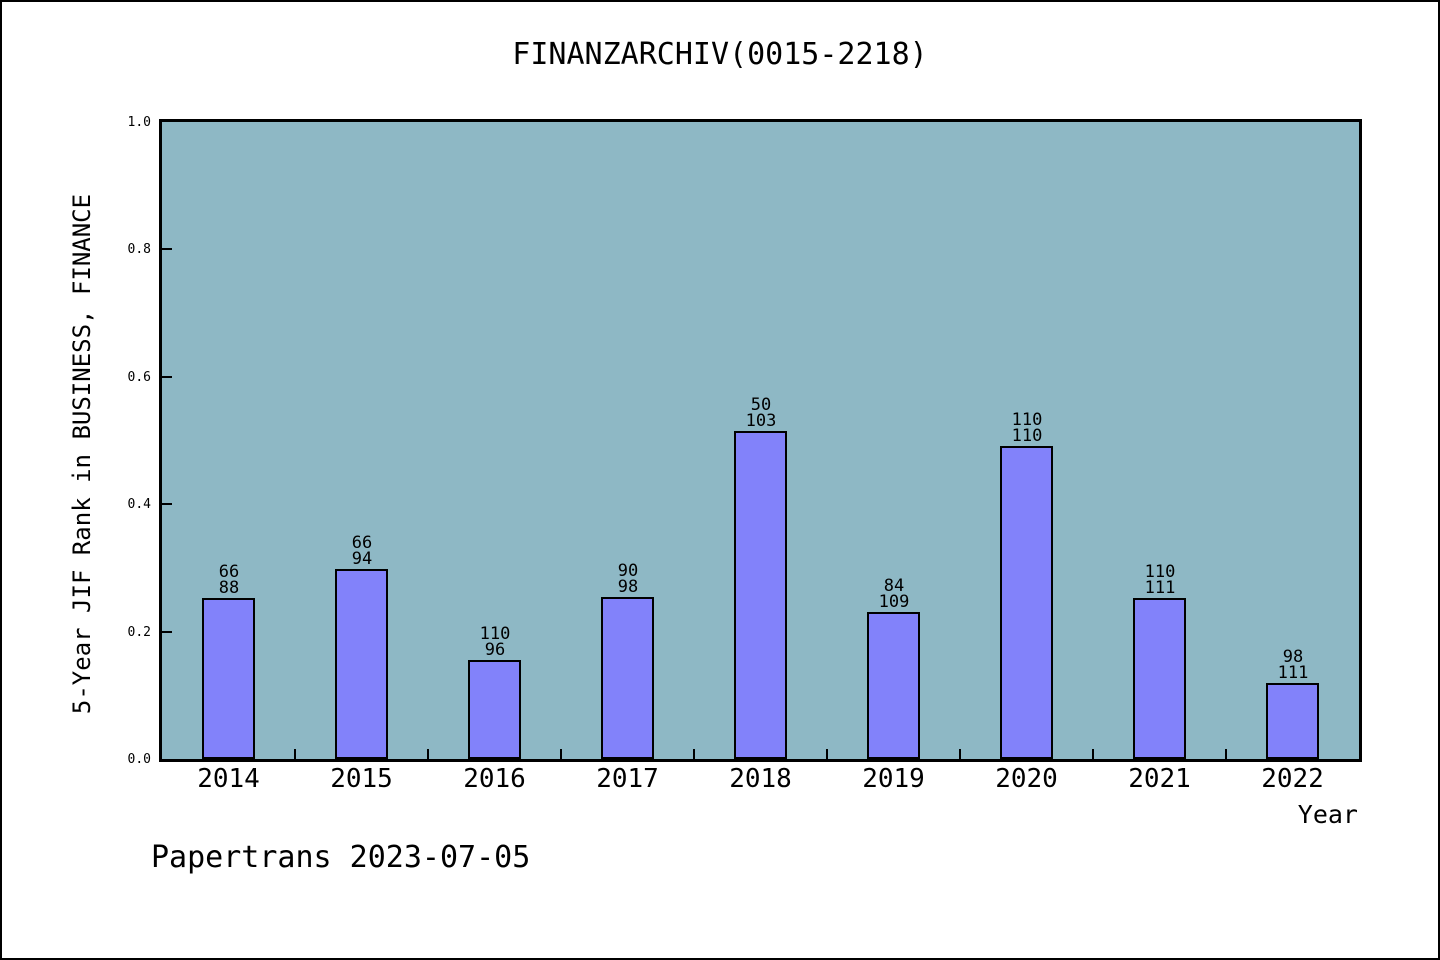 This screenshot has width=1440, height=960. What do you see at coordinates (893, 685) in the screenshot?
I see `bar-2019` at bounding box center [893, 685].